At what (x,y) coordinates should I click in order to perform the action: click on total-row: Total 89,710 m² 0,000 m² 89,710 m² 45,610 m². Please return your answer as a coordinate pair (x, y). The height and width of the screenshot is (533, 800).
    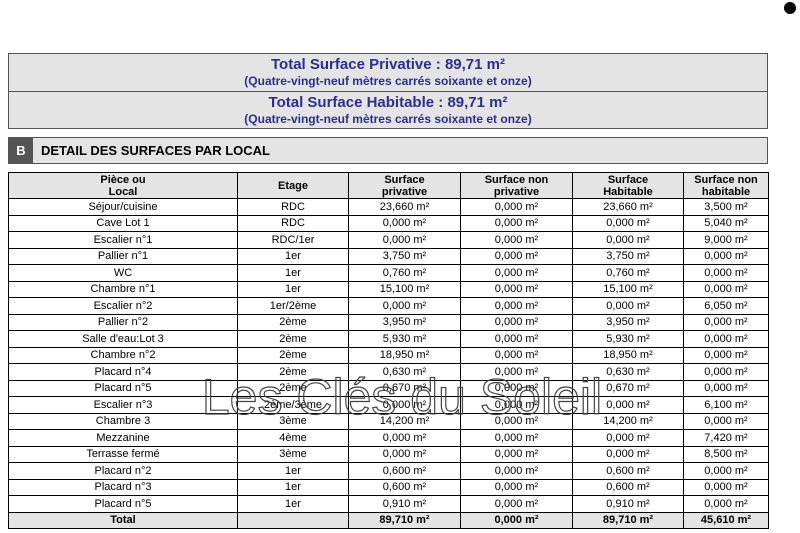
    Looking at the image, I should click on (388, 520).